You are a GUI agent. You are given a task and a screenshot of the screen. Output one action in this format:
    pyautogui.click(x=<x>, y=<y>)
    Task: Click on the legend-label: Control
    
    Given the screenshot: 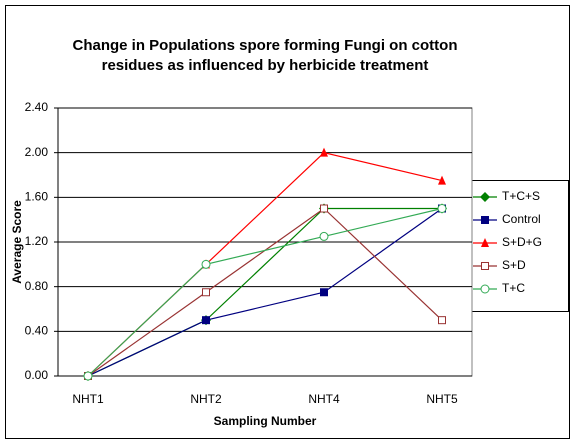 What is the action you would take?
    pyautogui.click(x=521, y=219)
    